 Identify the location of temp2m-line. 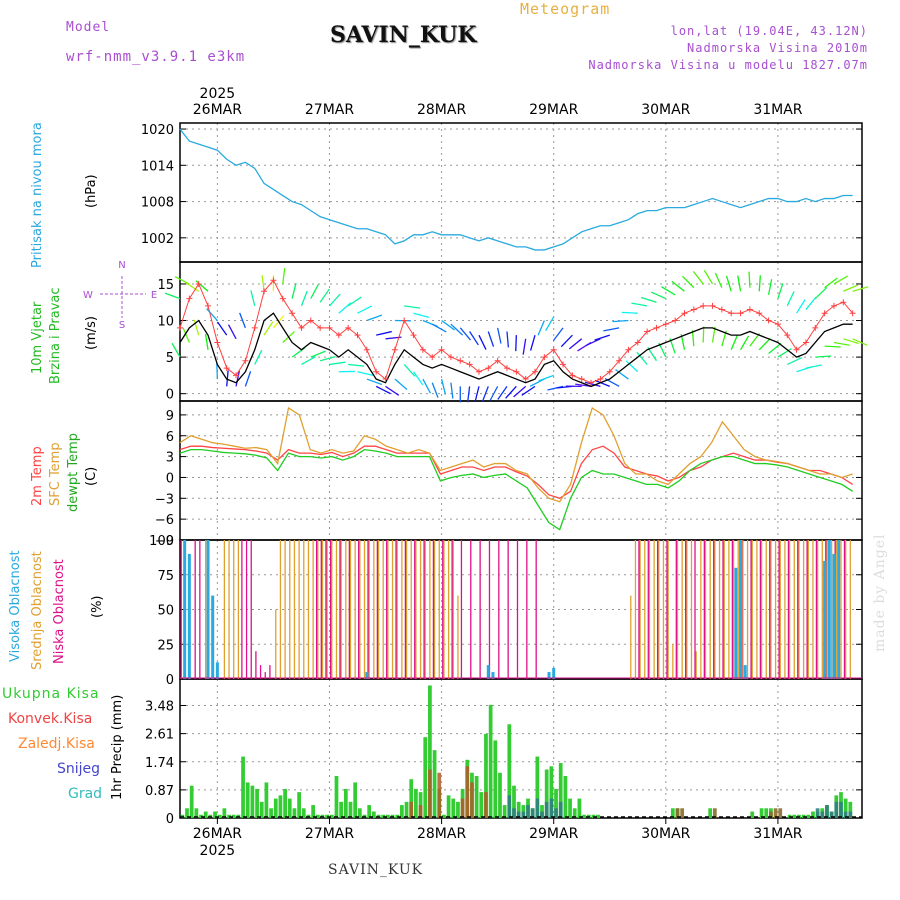
(516, 472).